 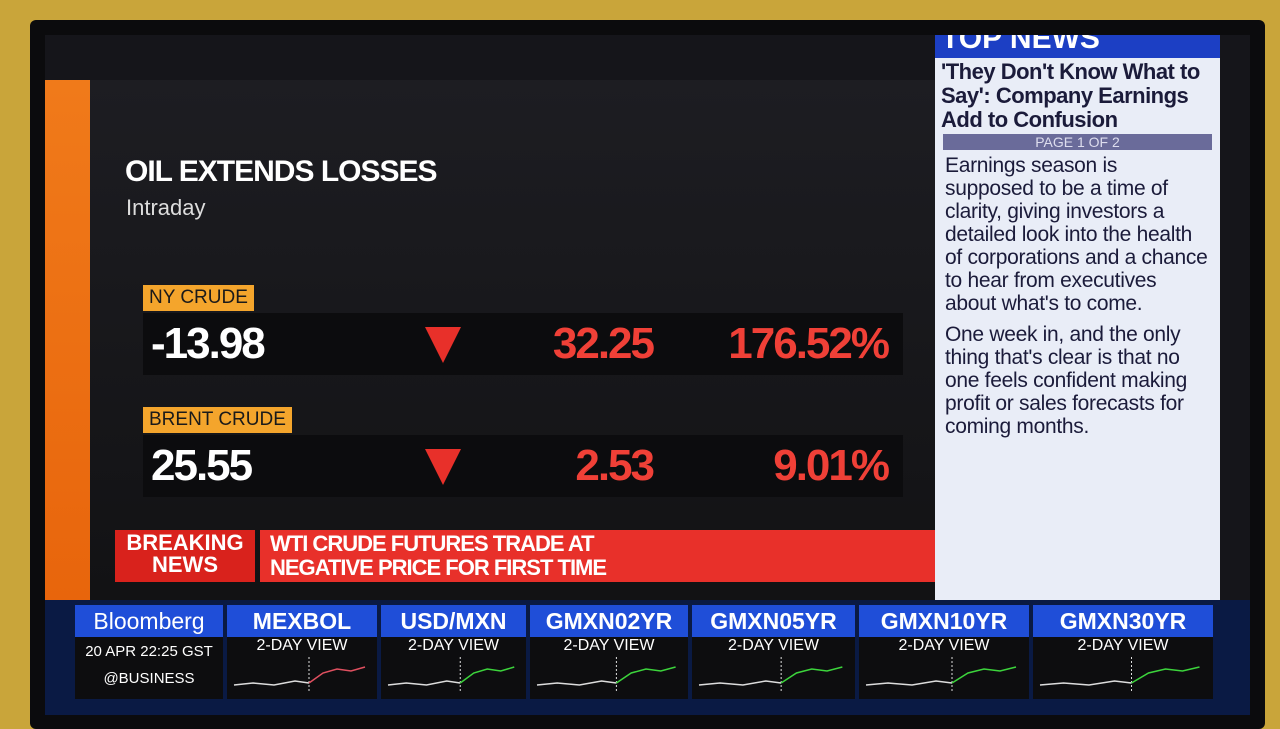 I want to click on ticker-item: GMXN02YR 2-DAY VIEW, so click(x=609, y=655).